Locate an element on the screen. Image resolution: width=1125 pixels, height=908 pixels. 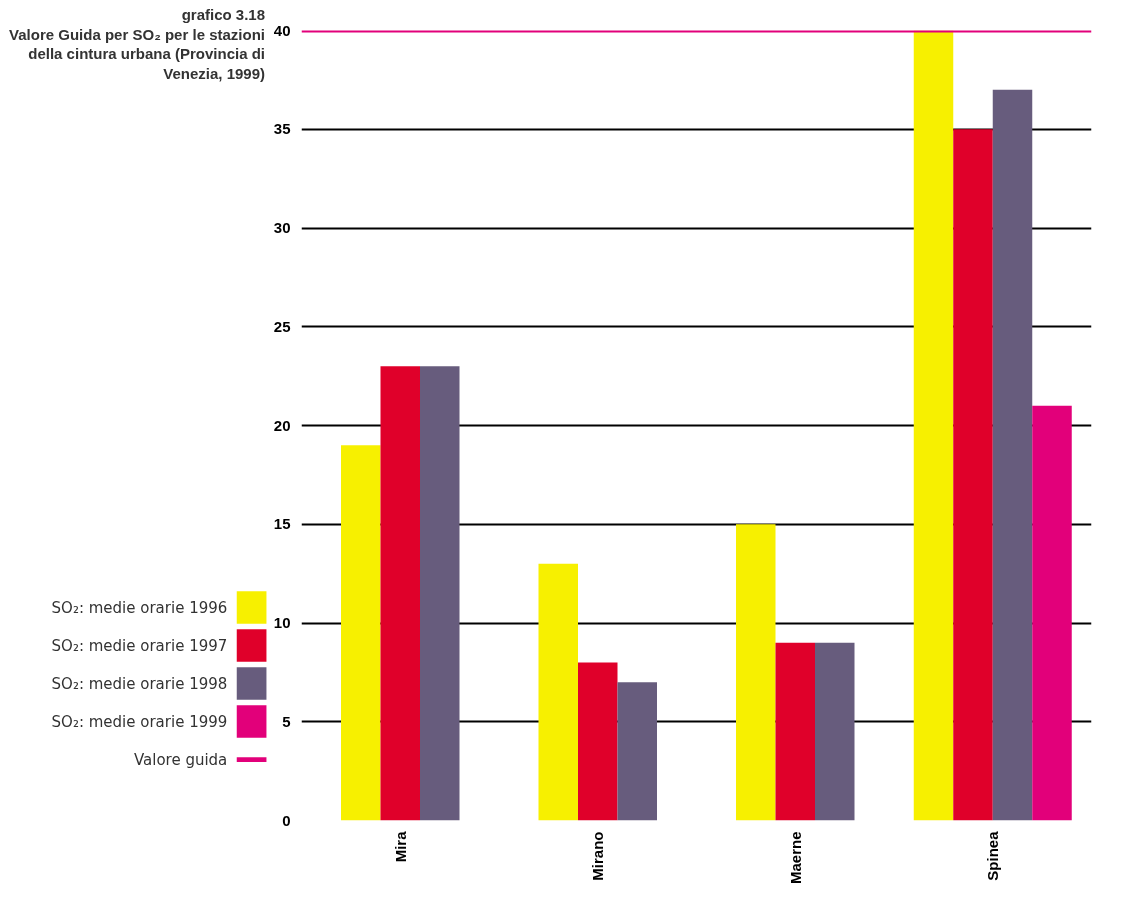
legend-label: SO₂: medie orarie 1998 is located at coordinates (139, 683).